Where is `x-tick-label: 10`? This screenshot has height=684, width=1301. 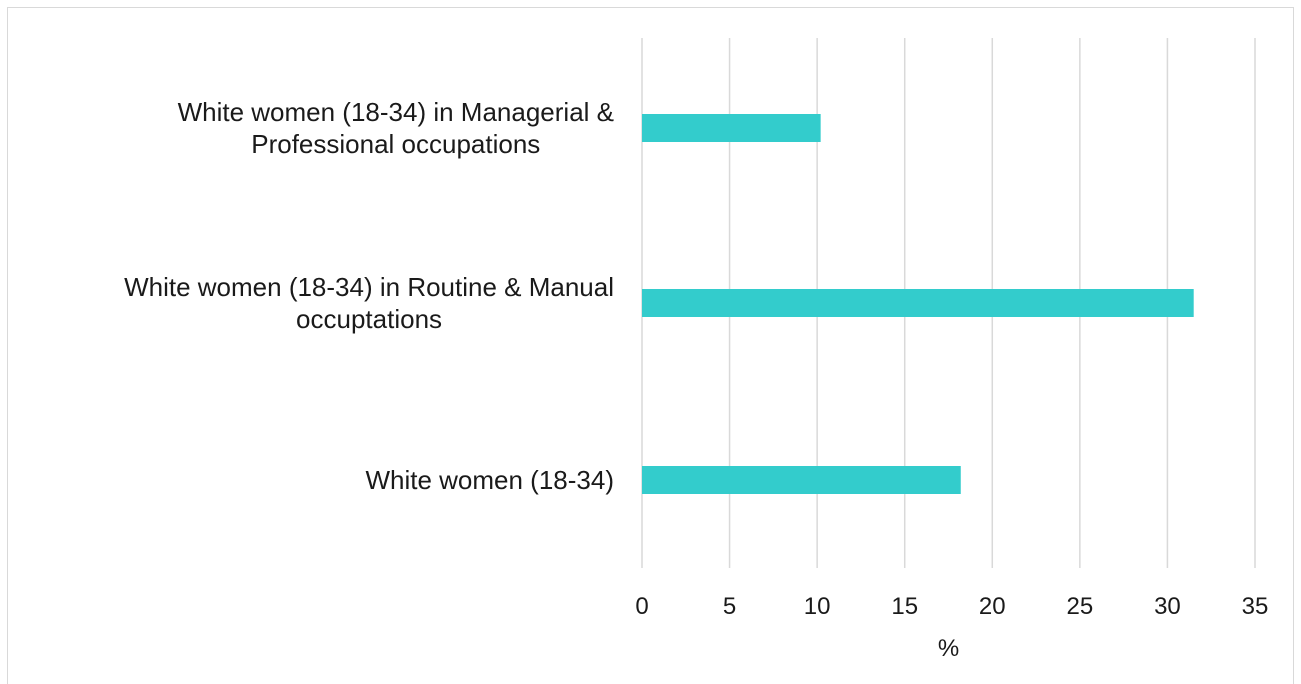 x-tick-label: 10 is located at coordinates (817, 606).